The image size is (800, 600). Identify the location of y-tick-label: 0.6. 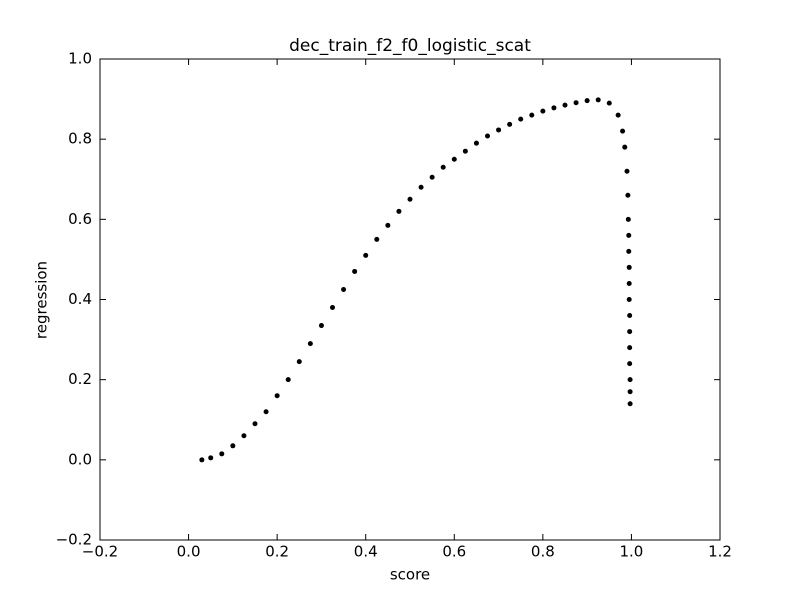
(80, 219).